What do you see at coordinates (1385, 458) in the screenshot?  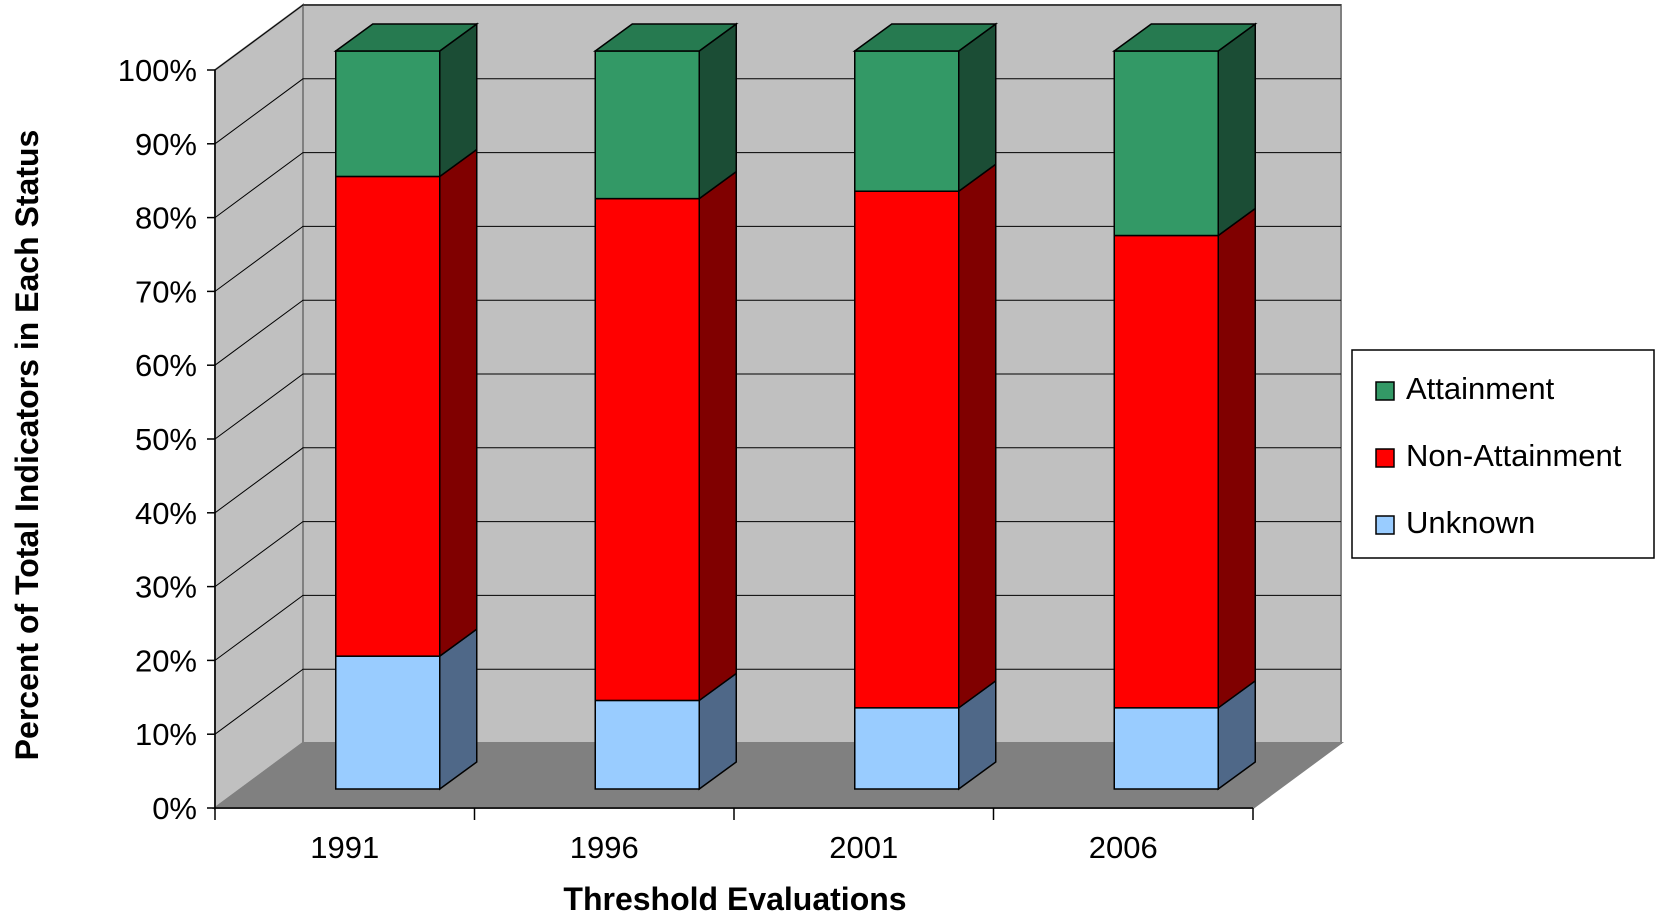 I see `legend-swatch-non-attainment` at bounding box center [1385, 458].